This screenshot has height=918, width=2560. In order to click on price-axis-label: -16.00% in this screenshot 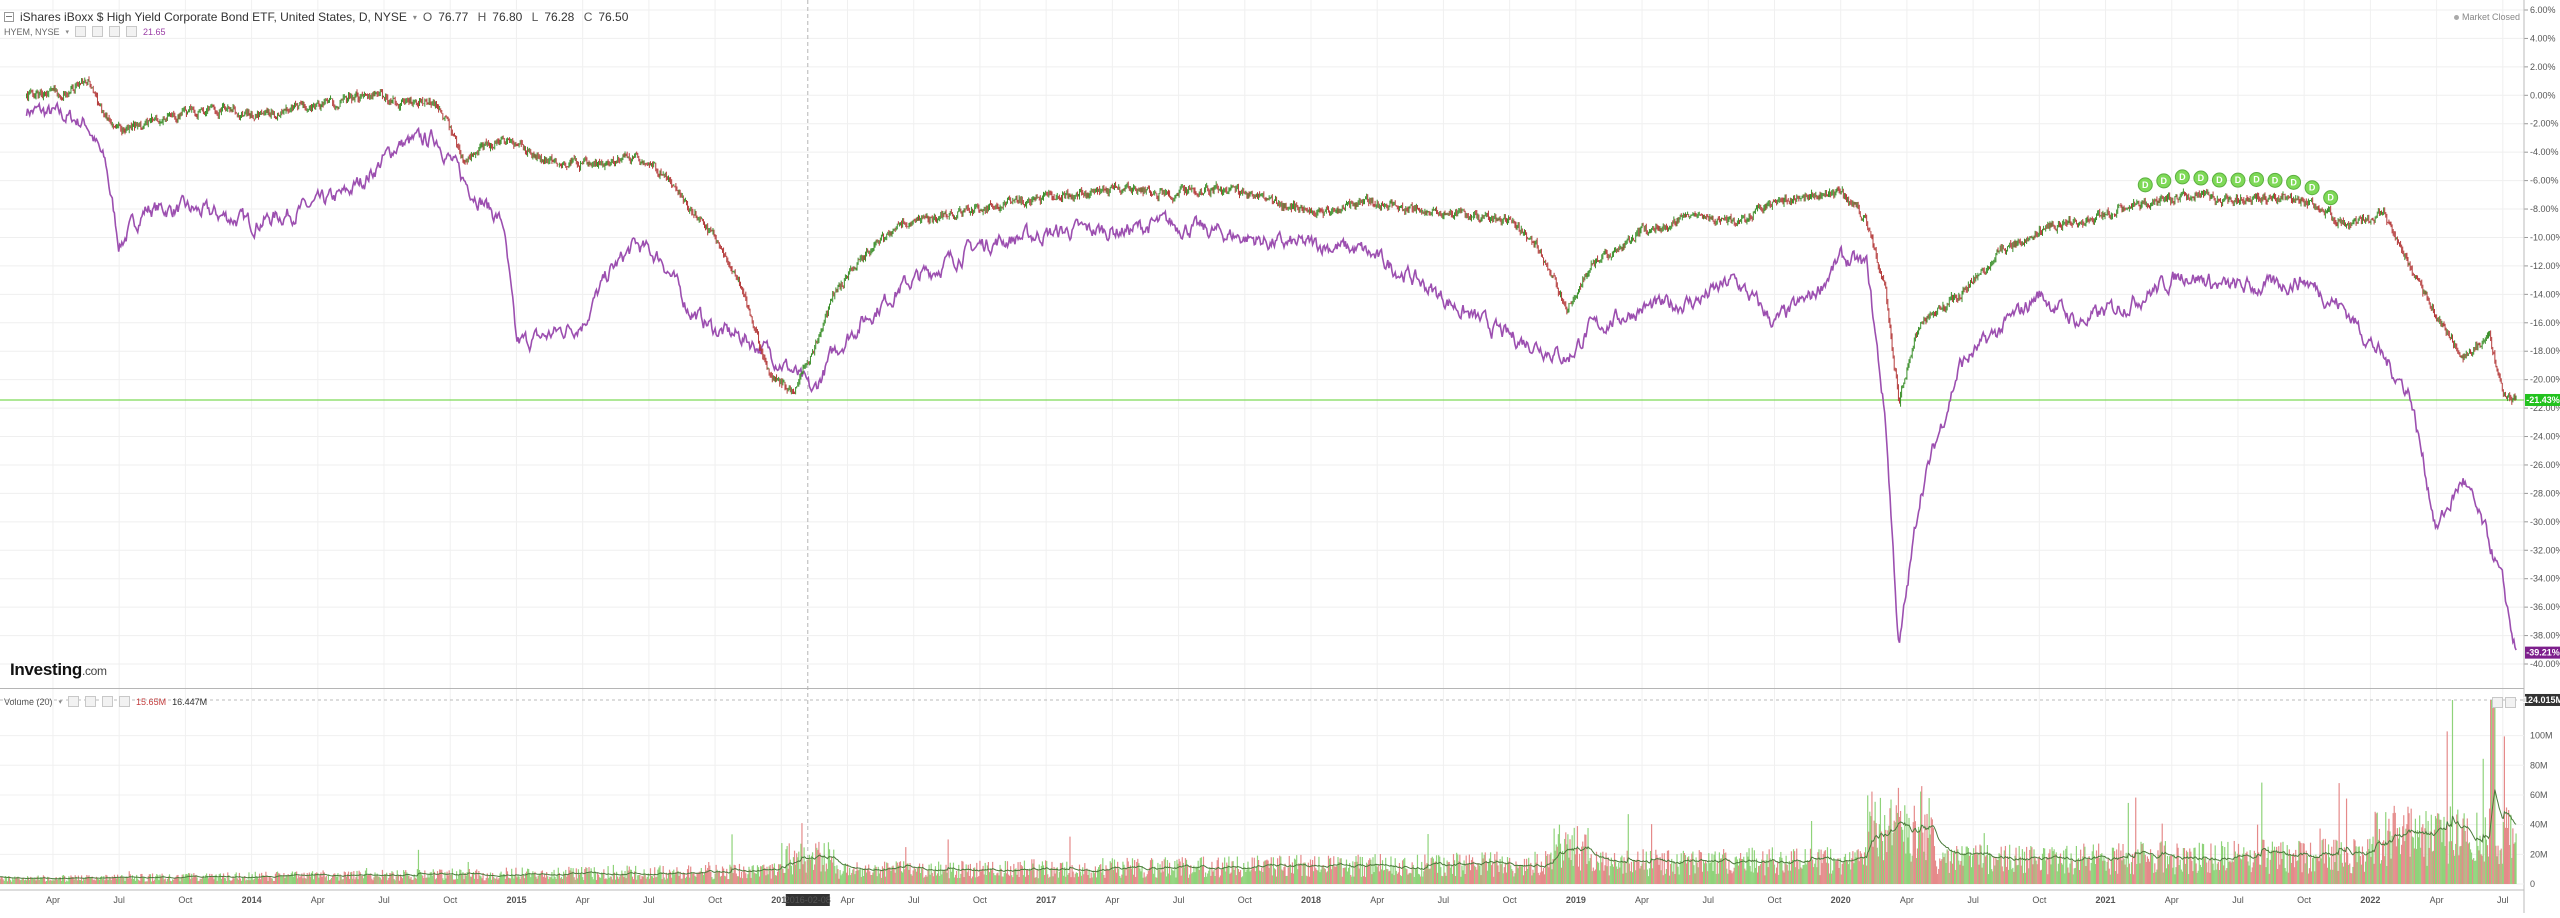, I will do `click(2545, 323)`.